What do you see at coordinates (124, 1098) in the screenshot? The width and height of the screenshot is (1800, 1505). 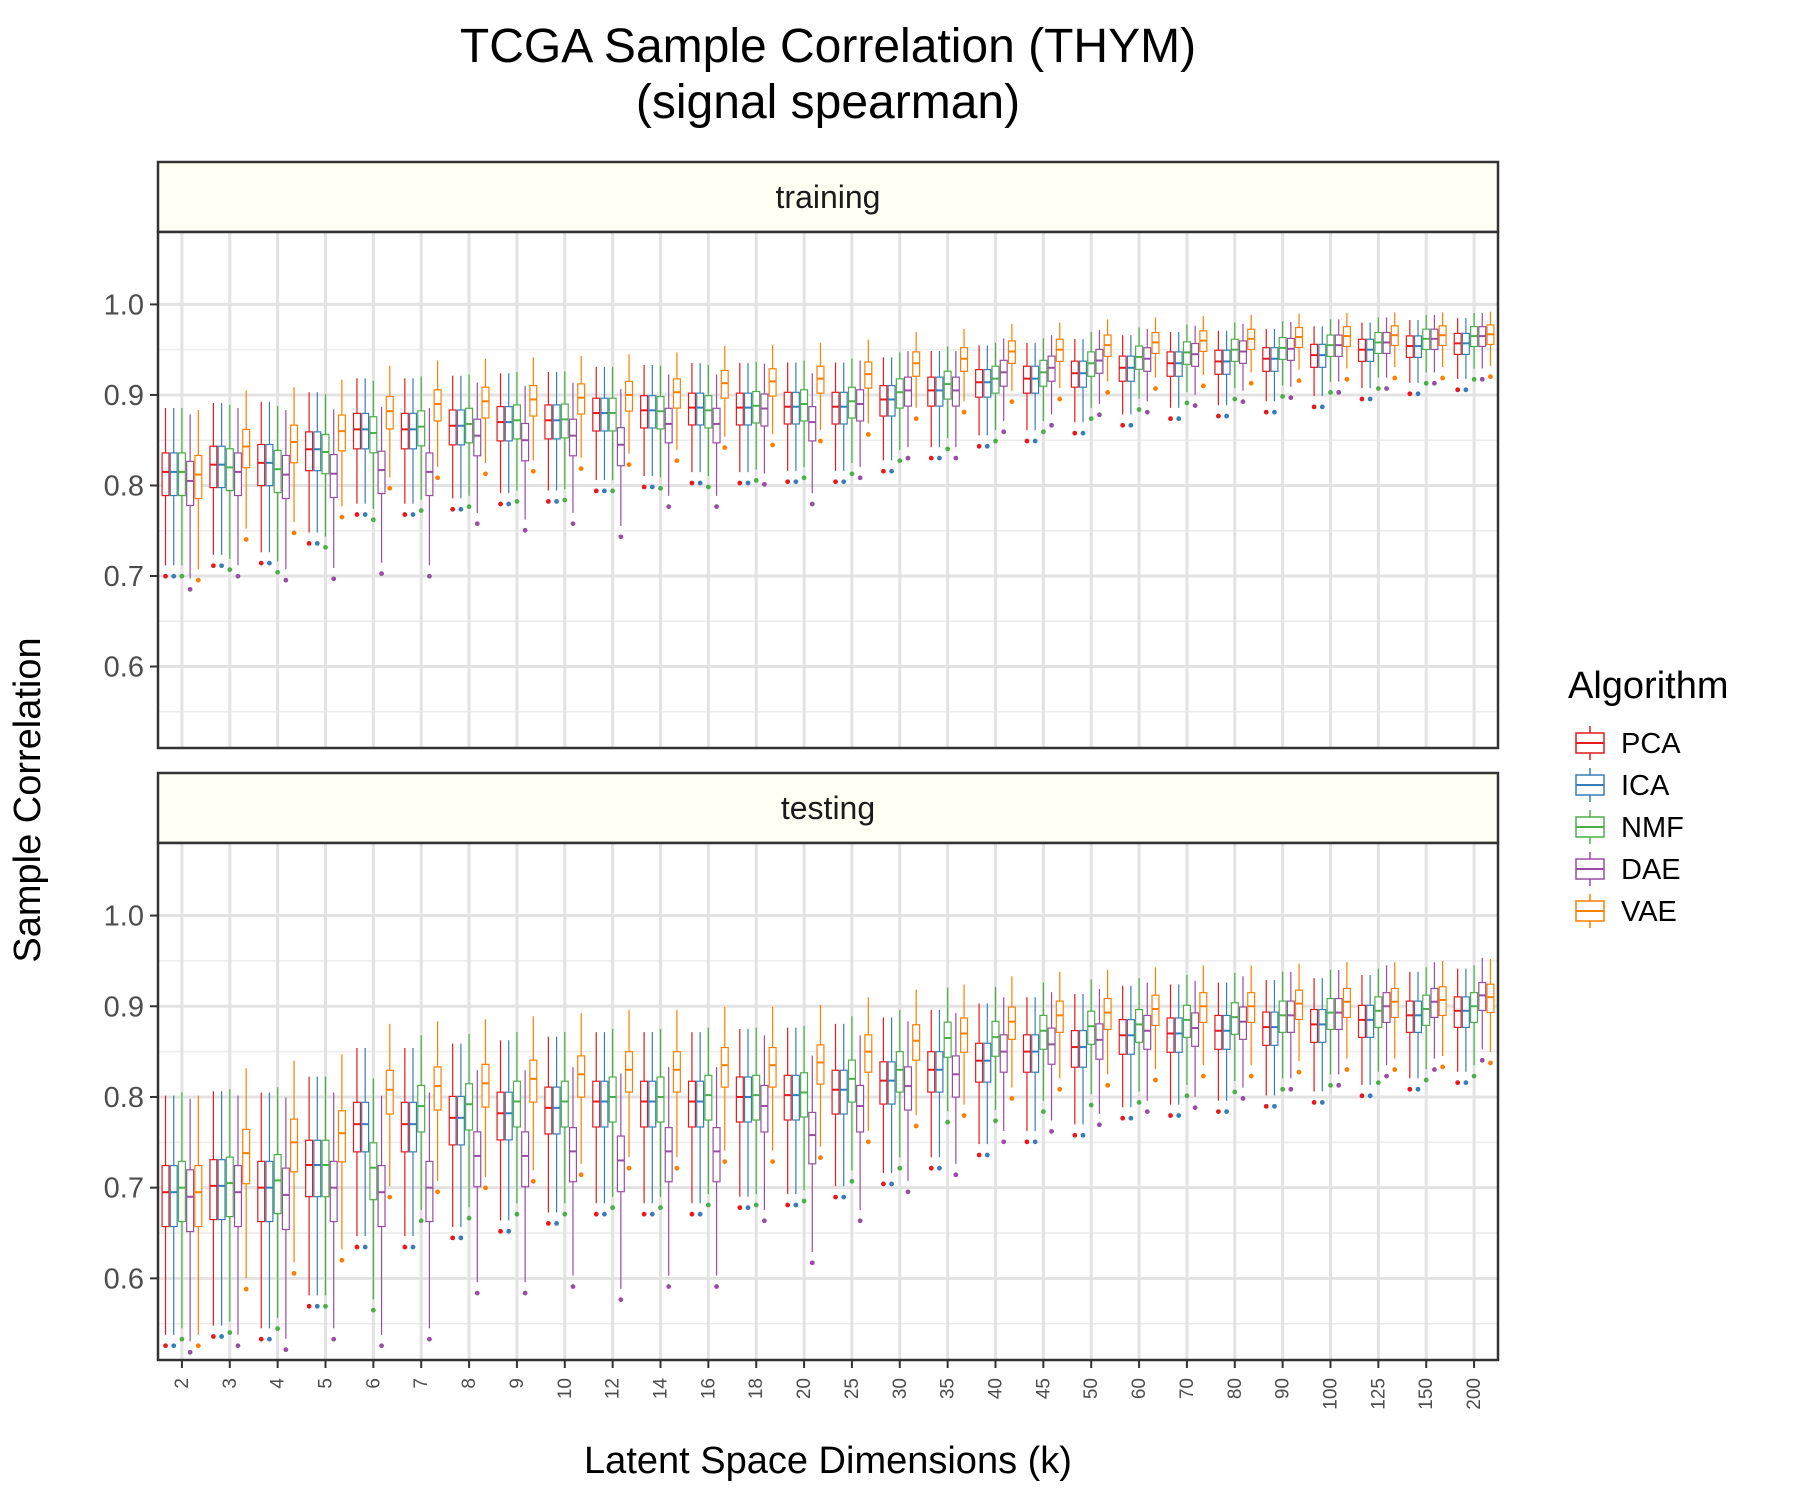 I see `y-tick-label: 0.8` at bounding box center [124, 1098].